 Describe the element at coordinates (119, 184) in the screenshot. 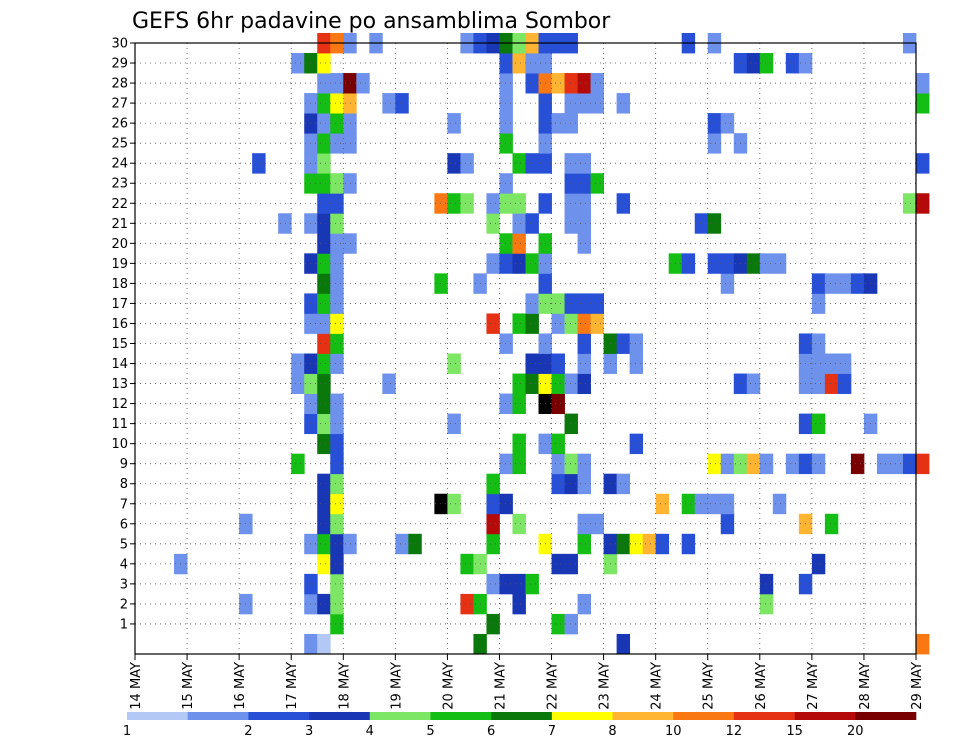

I see `y-tick-label: 23` at that location.